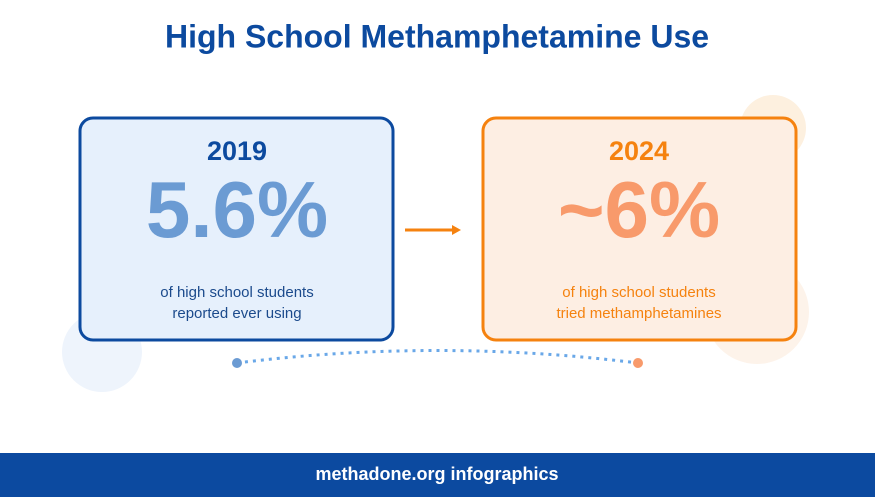 The height and width of the screenshot is (502, 875). I want to click on footer-text: methadone.org infographics, so click(436, 474).